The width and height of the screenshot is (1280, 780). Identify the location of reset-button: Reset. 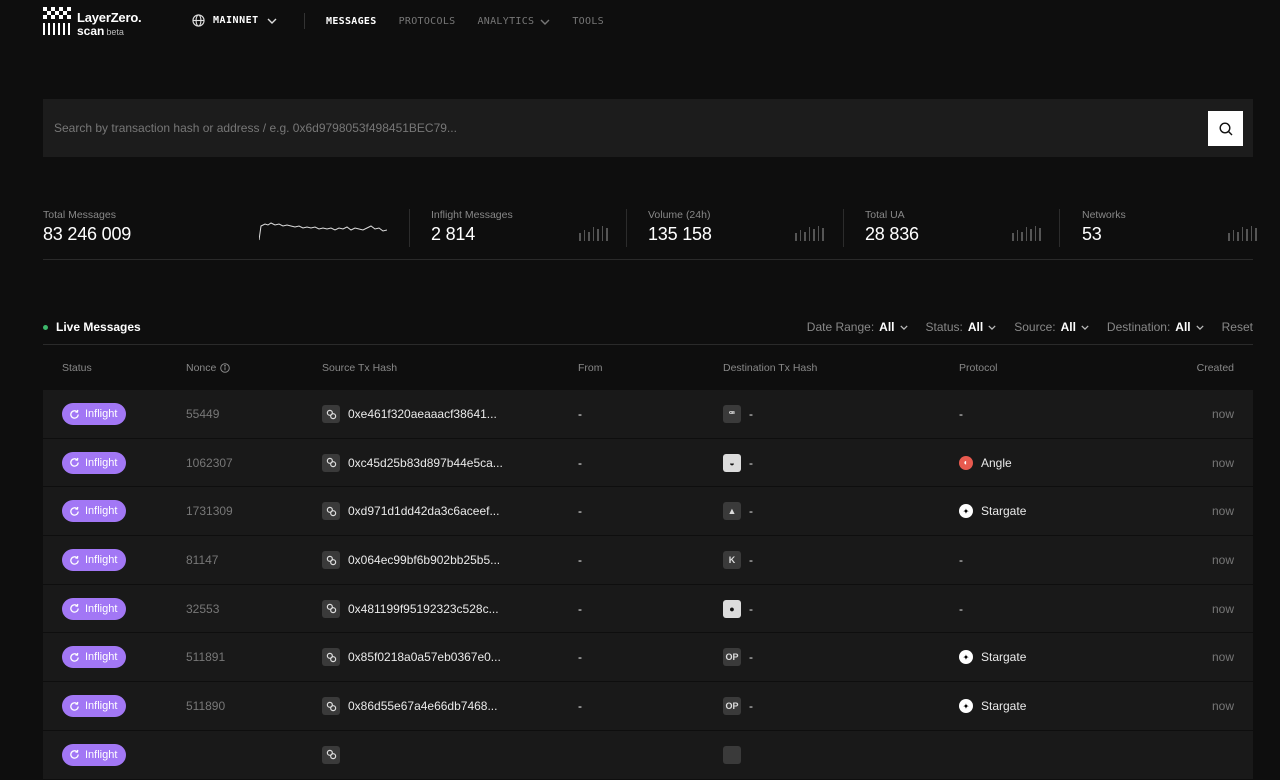
(1237, 327).